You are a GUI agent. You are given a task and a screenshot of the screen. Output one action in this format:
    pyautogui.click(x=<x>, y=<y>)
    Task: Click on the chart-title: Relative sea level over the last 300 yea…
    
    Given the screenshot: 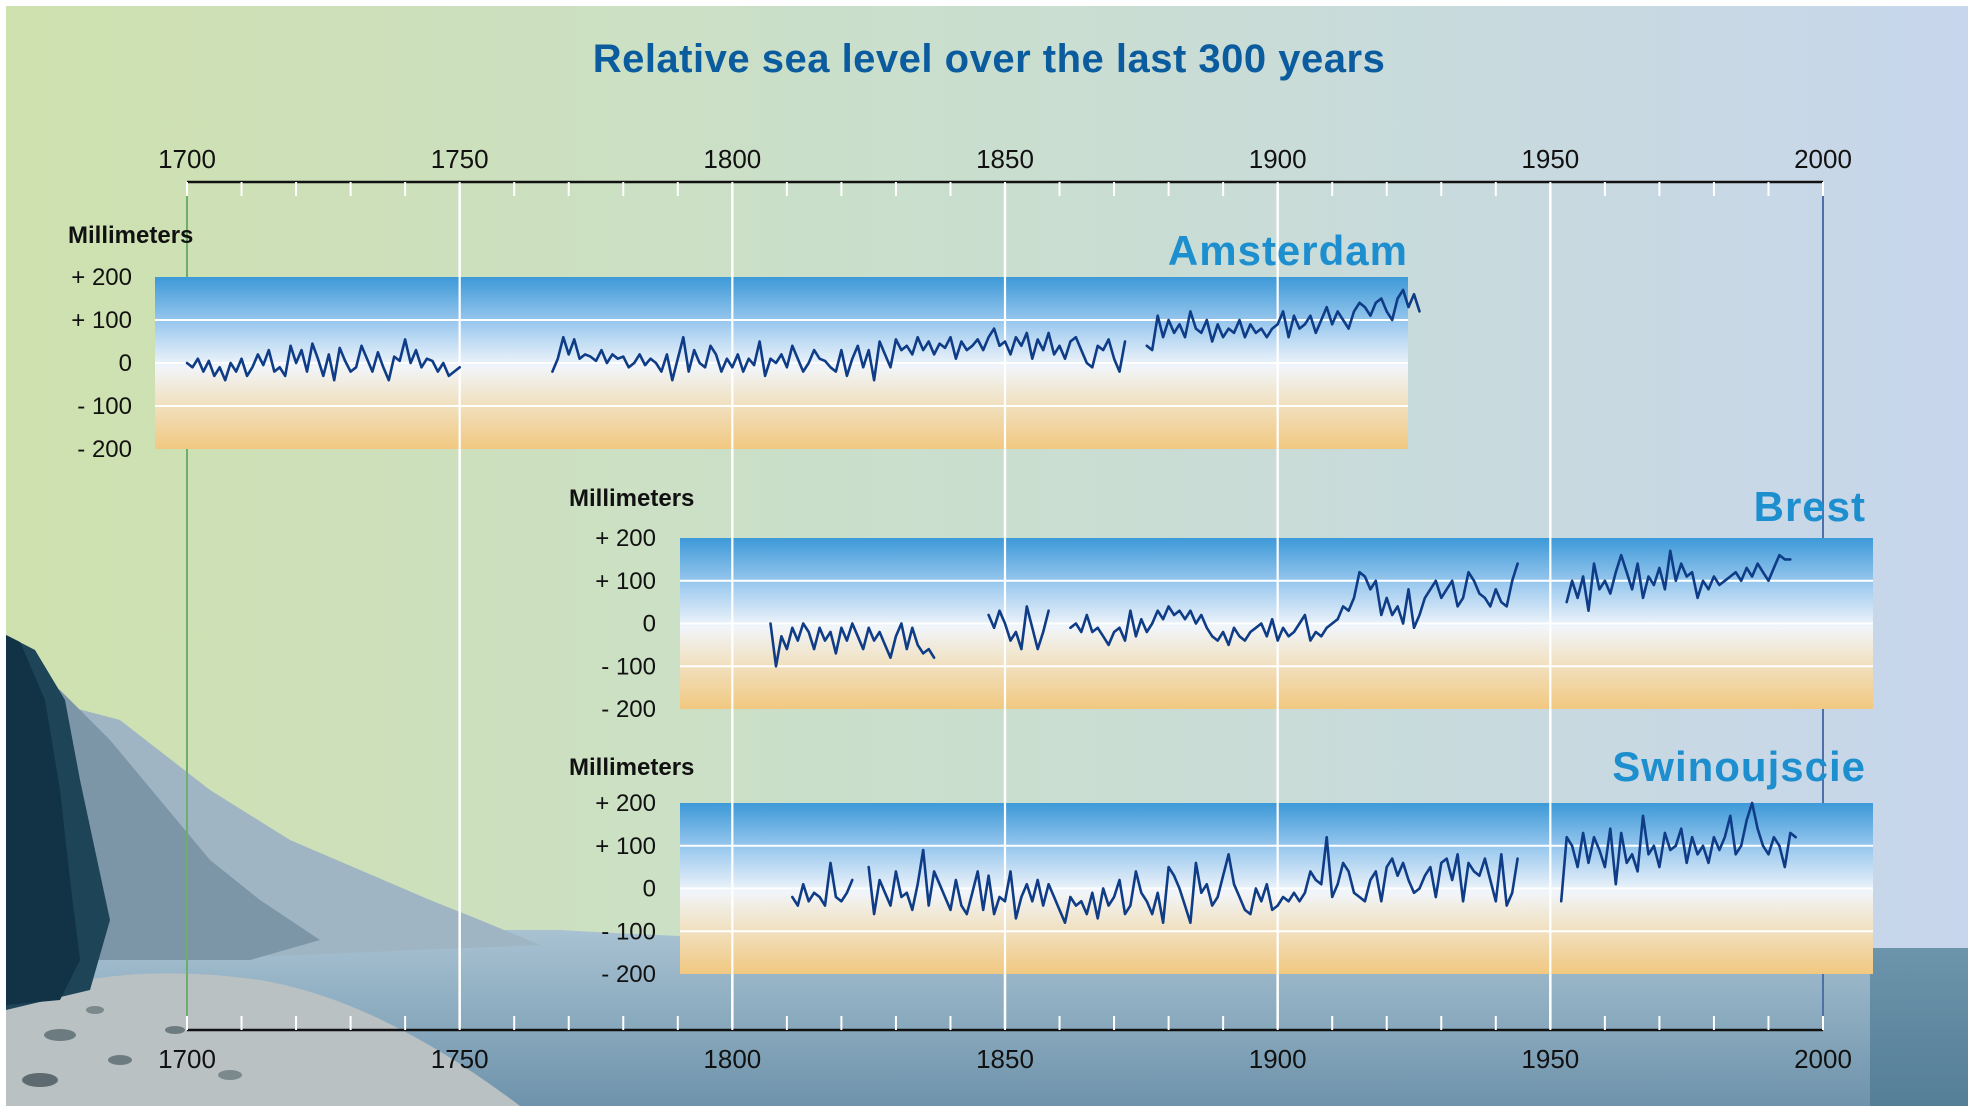 What is the action you would take?
    pyautogui.click(x=989, y=59)
    